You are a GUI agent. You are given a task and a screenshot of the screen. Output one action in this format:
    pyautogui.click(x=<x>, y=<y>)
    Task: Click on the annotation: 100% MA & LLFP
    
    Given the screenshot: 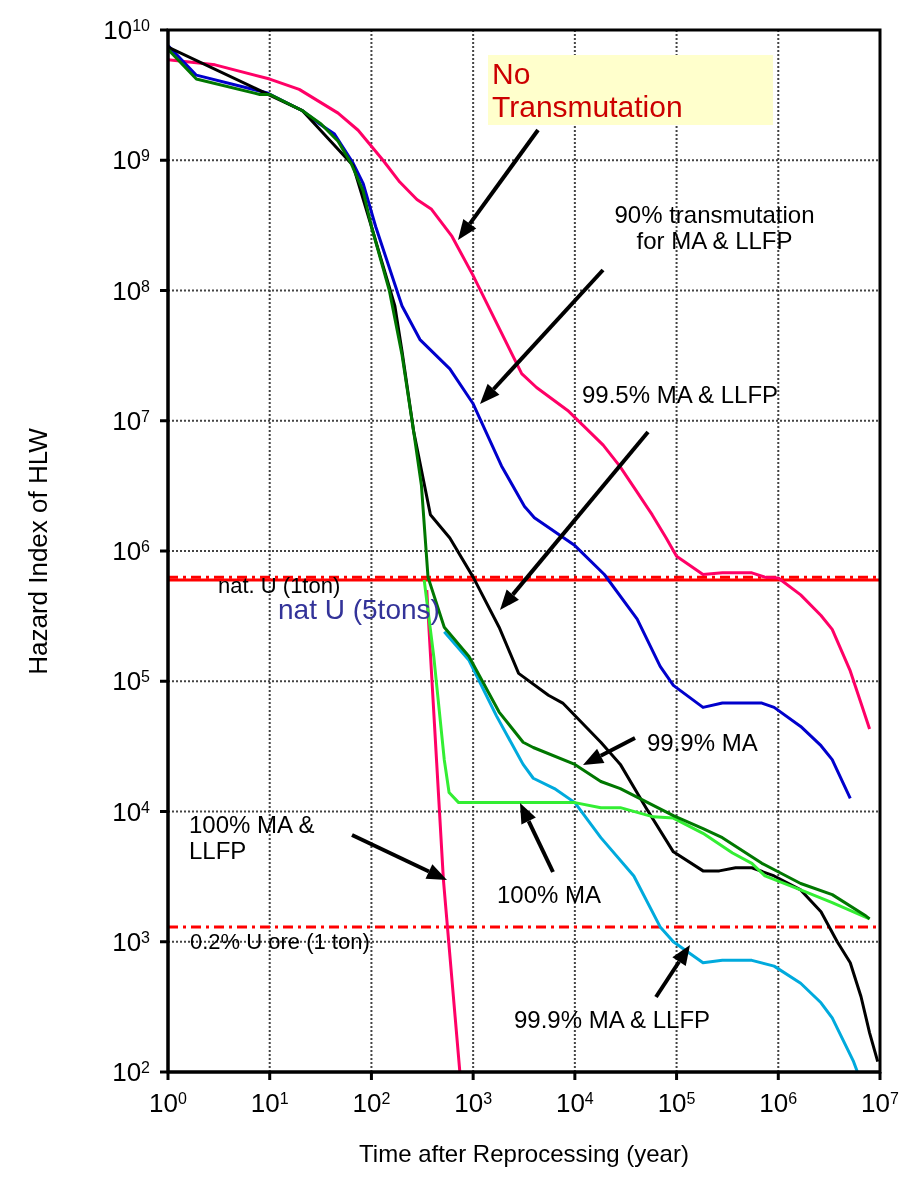 What is the action you would take?
    pyautogui.click(x=252, y=838)
    